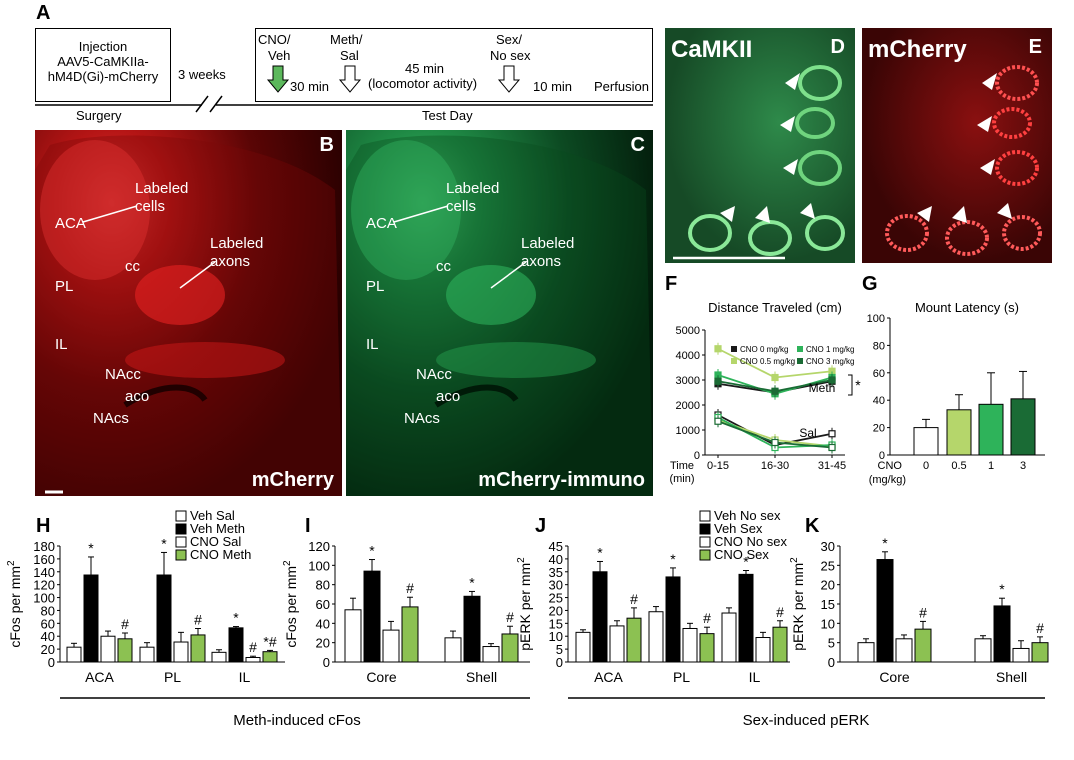 This screenshot has width=1074, height=760. I want to click on chart-G-ytick-label: 100, so click(876, 319).